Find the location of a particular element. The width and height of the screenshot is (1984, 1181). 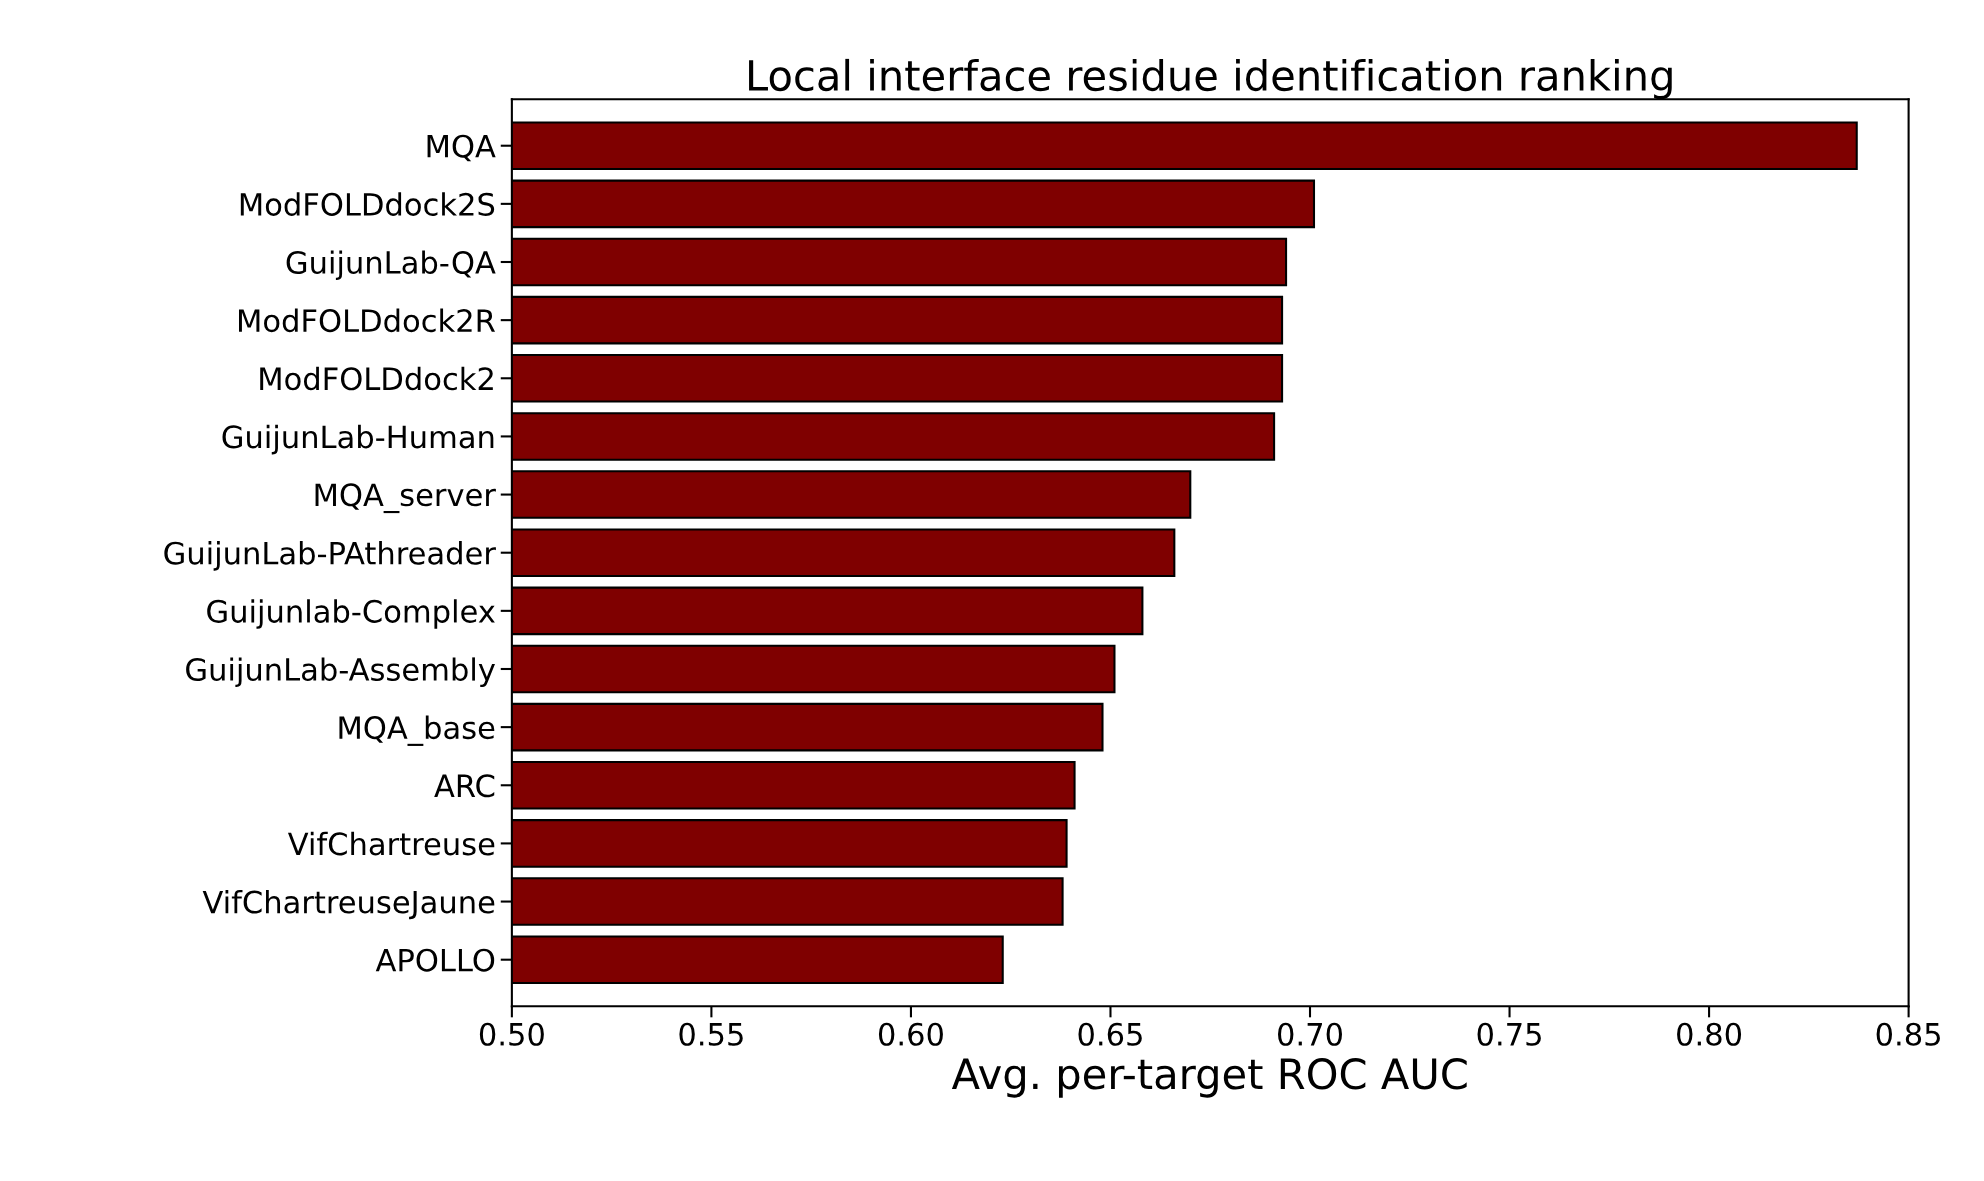

y-tick-label: GuijunLab-QA is located at coordinates (391, 265).